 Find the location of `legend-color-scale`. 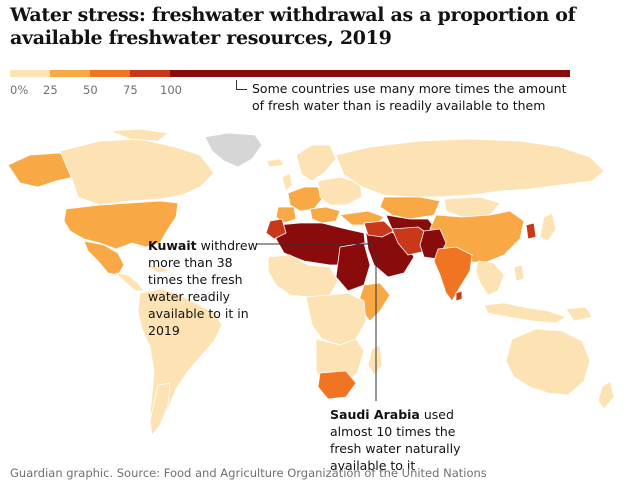

legend-color-scale is located at coordinates (290, 73).